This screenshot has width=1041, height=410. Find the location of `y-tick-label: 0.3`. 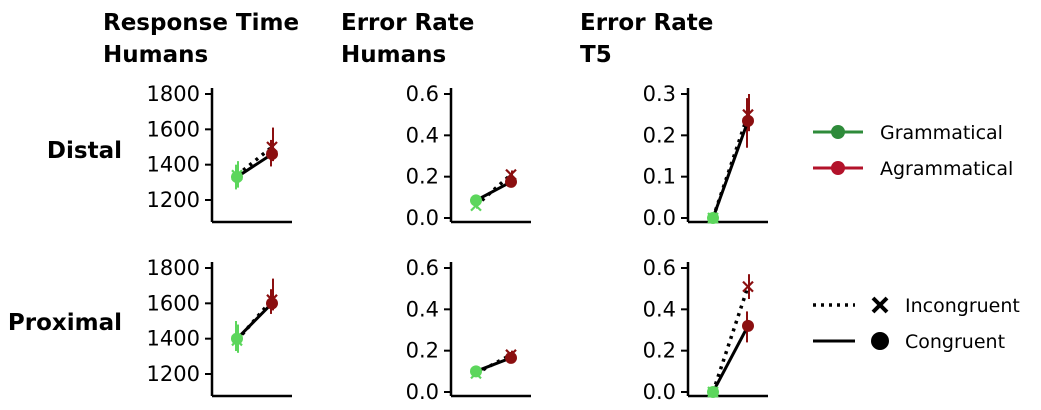

y-tick-label: 0.3 is located at coordinates (659, 94).